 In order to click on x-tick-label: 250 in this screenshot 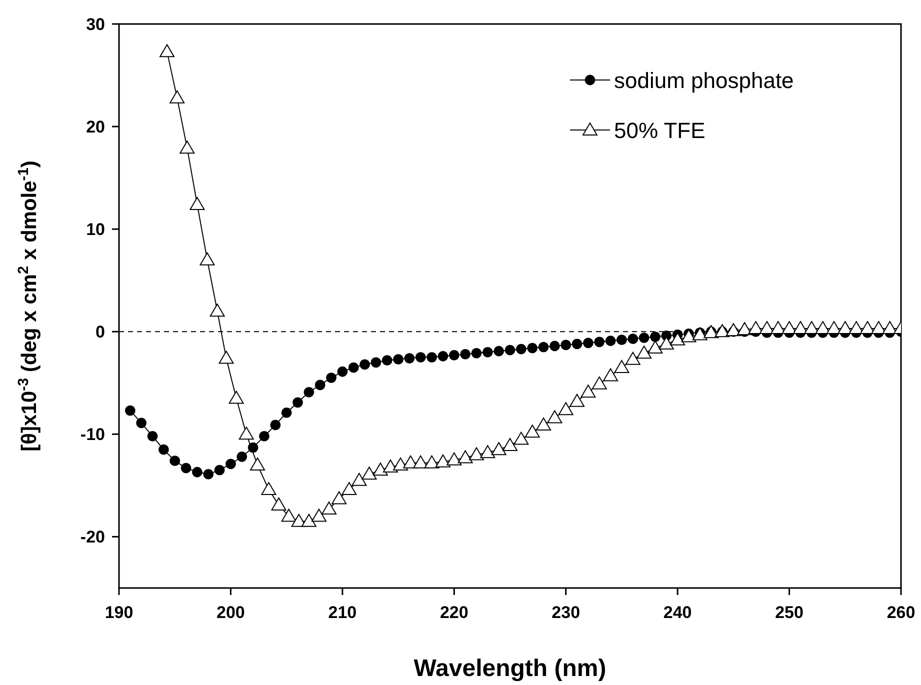, I will do `click(789, 612)`.